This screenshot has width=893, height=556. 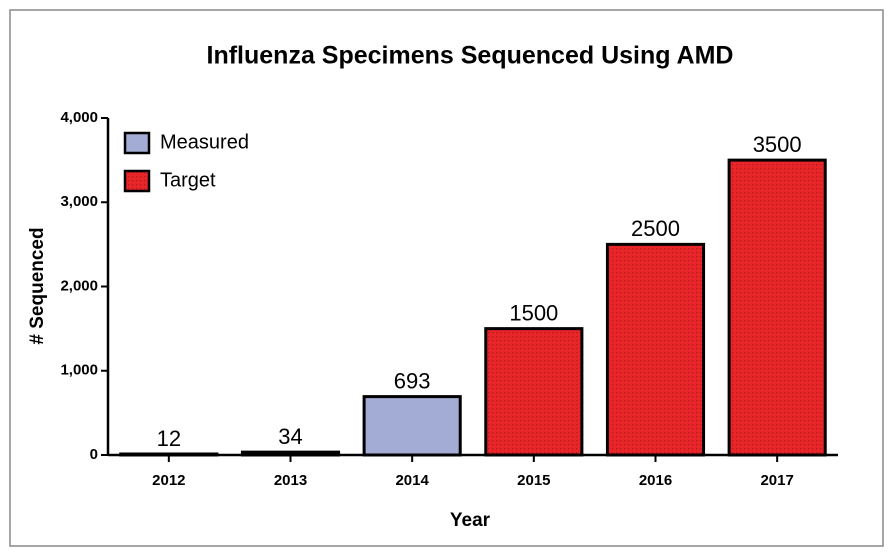 What do you see at coordinates (79, 201) in the screenshot?
I see `y-tick-label: 3,000` at bounding box center [79, 201].